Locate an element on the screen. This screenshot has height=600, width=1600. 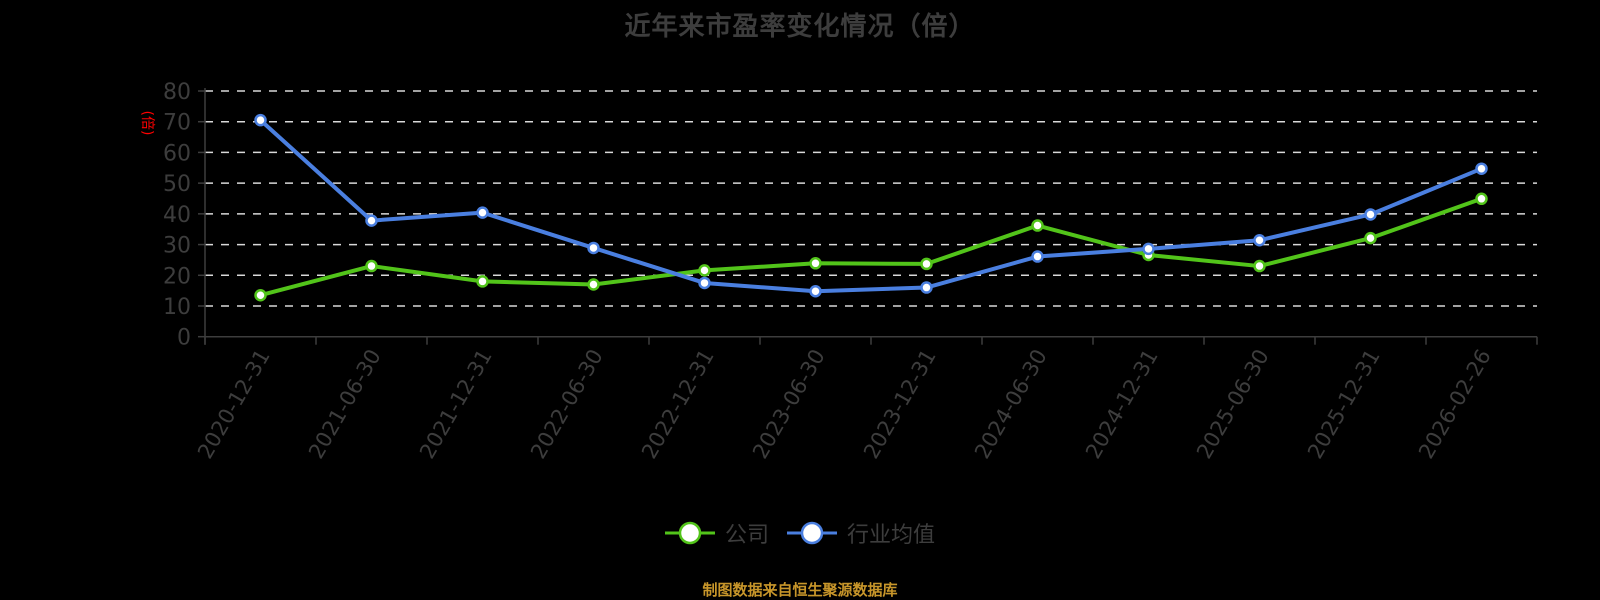
legend-label-company: 公司 is located at coordinates (746, 535).